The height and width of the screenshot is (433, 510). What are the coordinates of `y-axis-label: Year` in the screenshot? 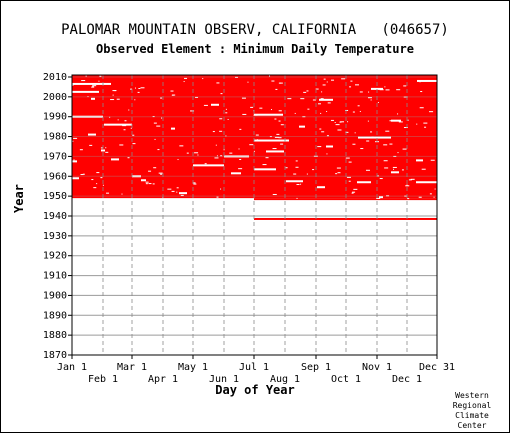 It's located at (19, 198).